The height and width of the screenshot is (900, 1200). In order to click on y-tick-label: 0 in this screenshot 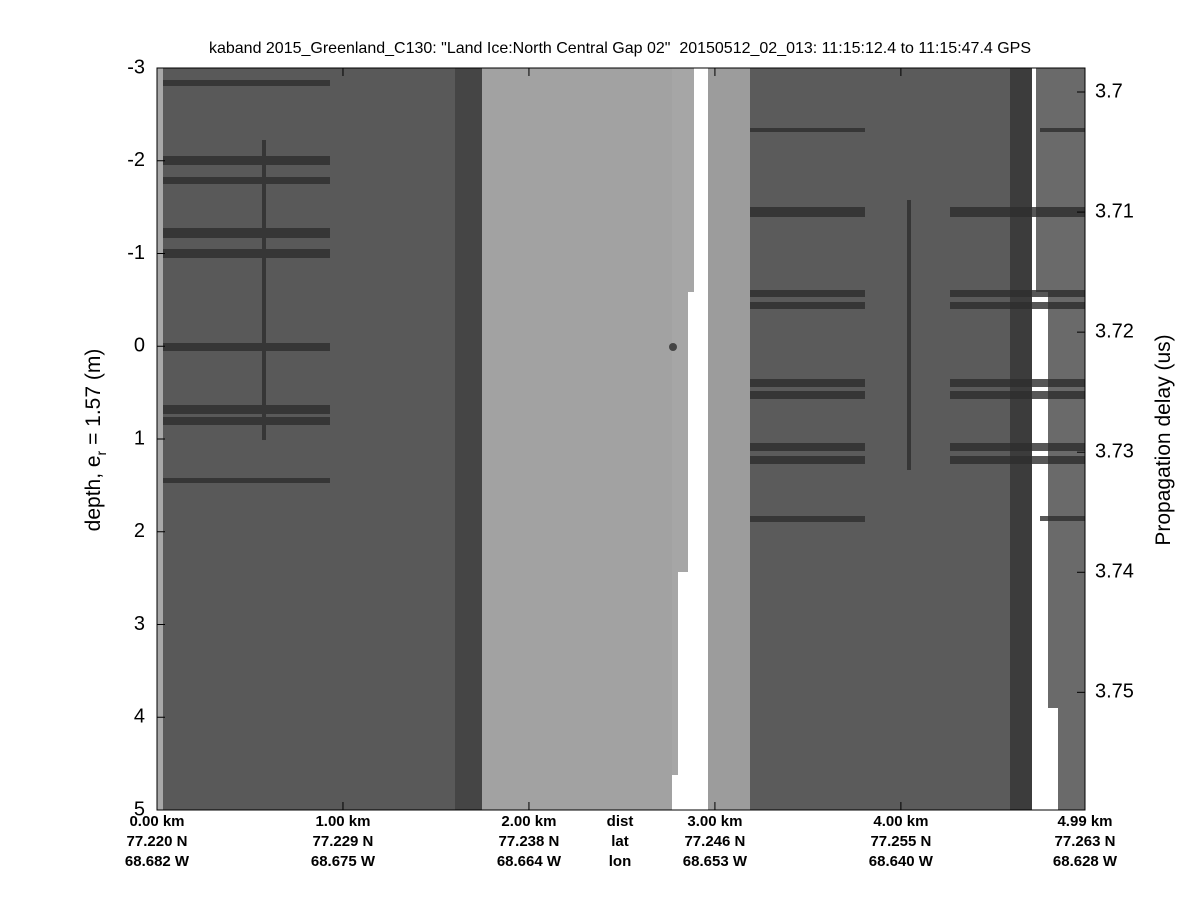, I will do `click(139, 346)`.